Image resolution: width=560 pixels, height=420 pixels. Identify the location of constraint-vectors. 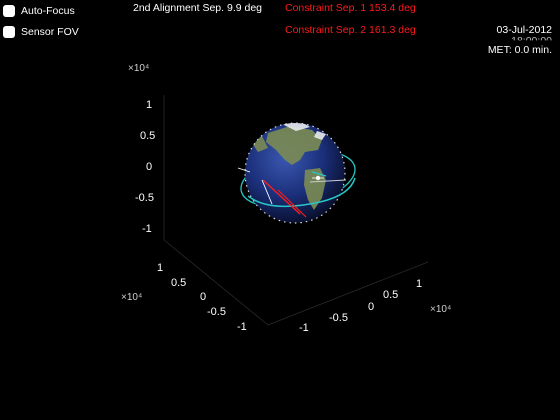
(292, 192).